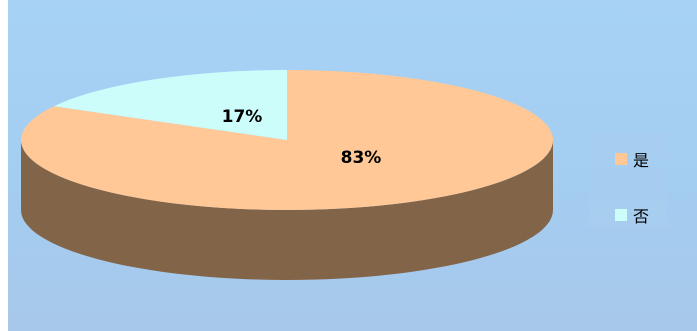 This screenshot has width=697, height=331. I want to click on legend: 是 否, so click(628, 181).